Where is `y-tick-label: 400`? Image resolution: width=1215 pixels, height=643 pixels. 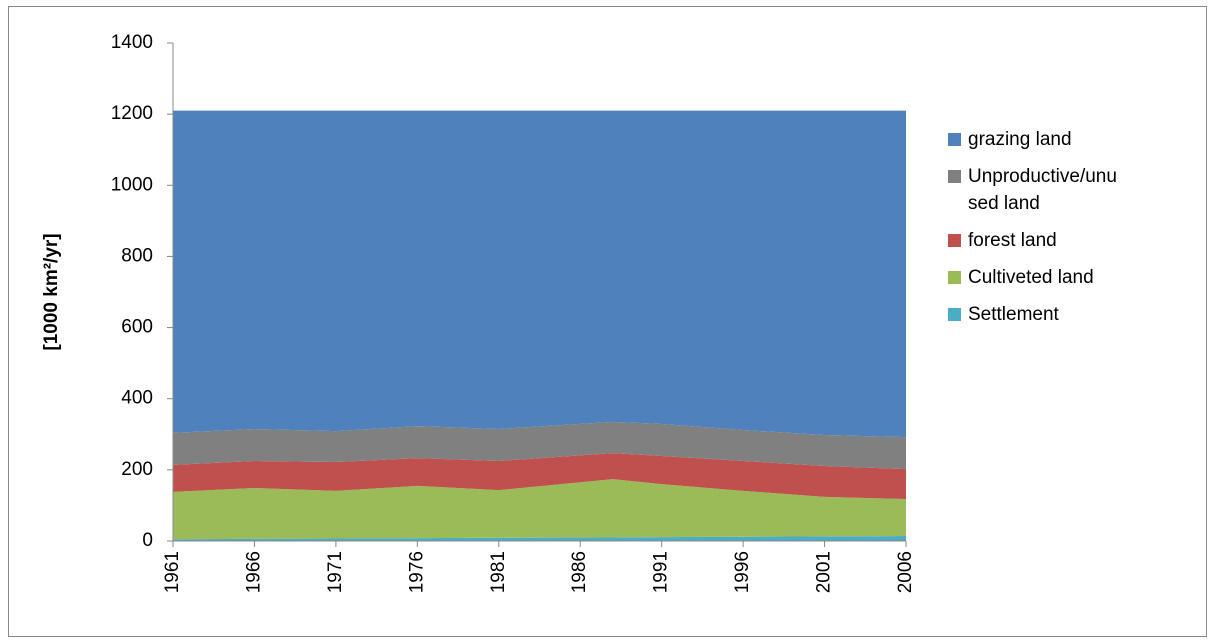
y-tick-label: 400 is located at coordinates (137, 398).